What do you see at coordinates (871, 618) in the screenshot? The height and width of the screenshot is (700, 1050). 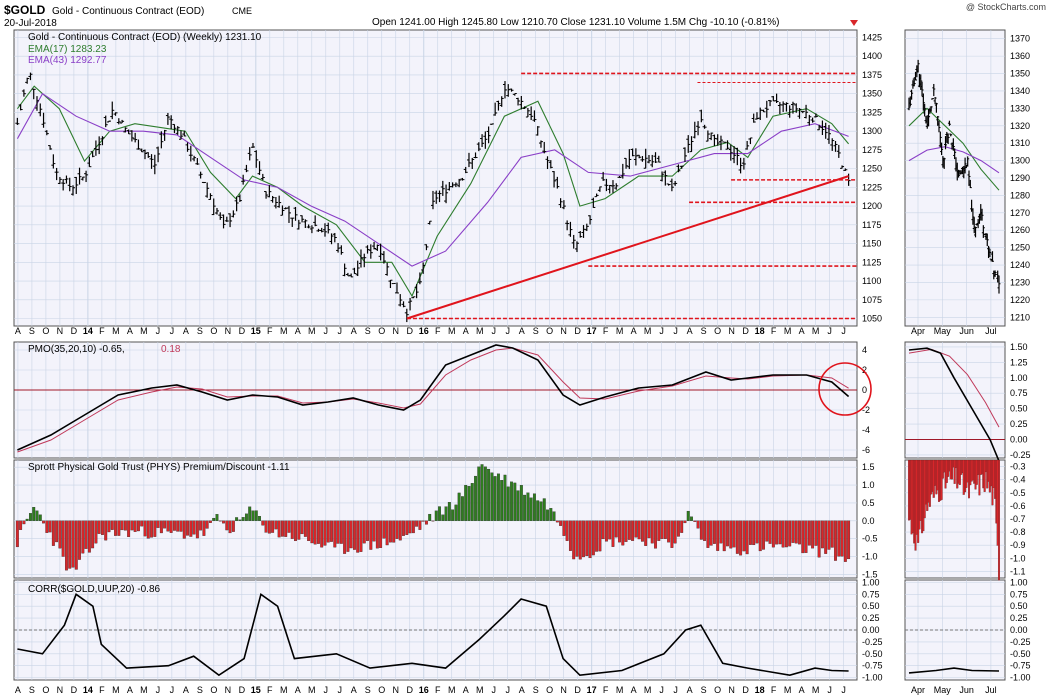 I see `y-tick-label: 0.25` at bounding box center [871, 618].